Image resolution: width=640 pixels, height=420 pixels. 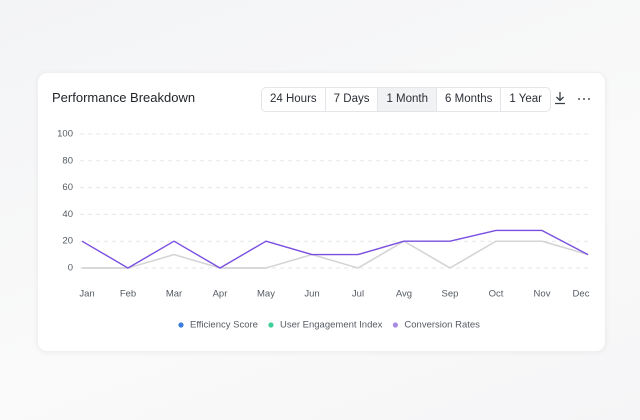 What do you see at coordinates (358, 294) in the screenshot?
I see `x-tick-label: Jul` at bounding box center [358, 294].